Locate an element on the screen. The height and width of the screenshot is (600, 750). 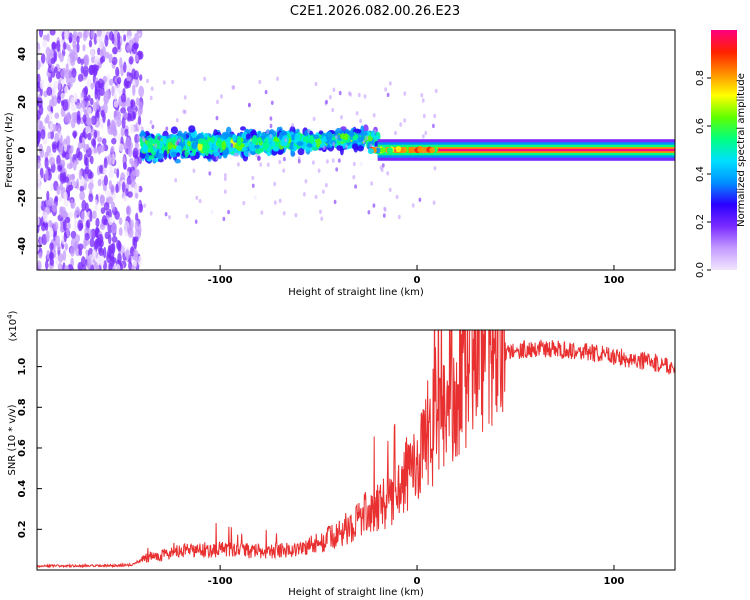
x-tick-label: 0 is located at coordinates (417, 581).